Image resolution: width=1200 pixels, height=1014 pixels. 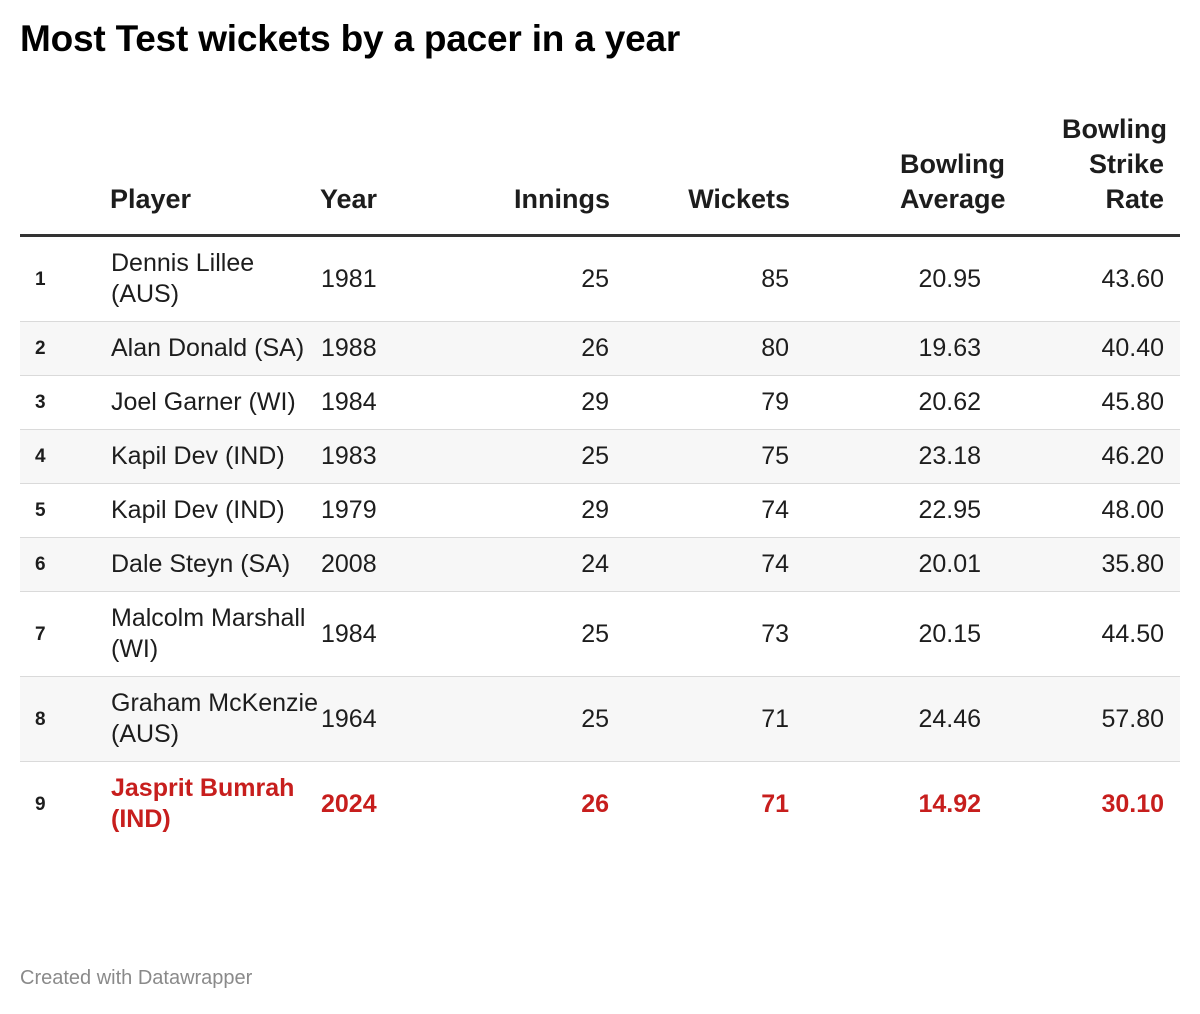 I want to click on wickets-cell: 73, so click(x=700, y=634).